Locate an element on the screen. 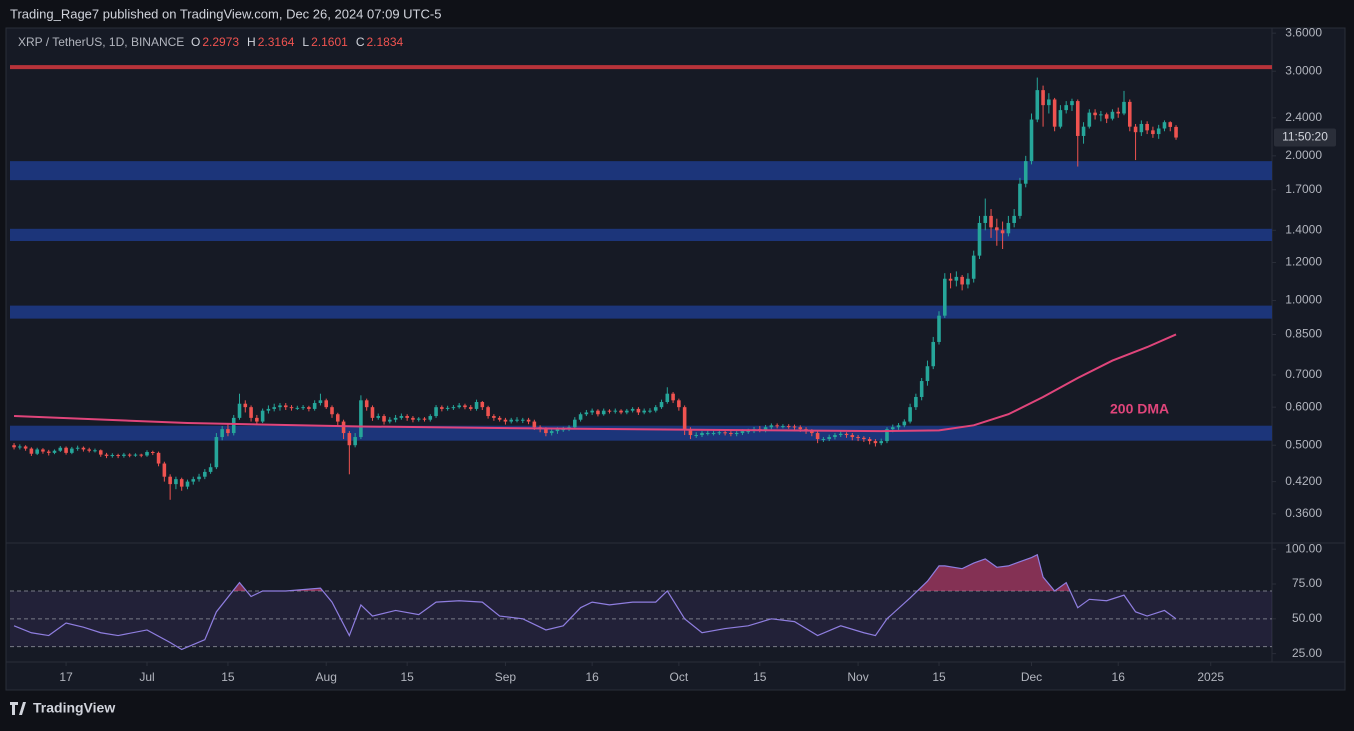 Image resolution: width=1354 pixels, height=731 pixels. moving-average is located at coordinates (595, 383).